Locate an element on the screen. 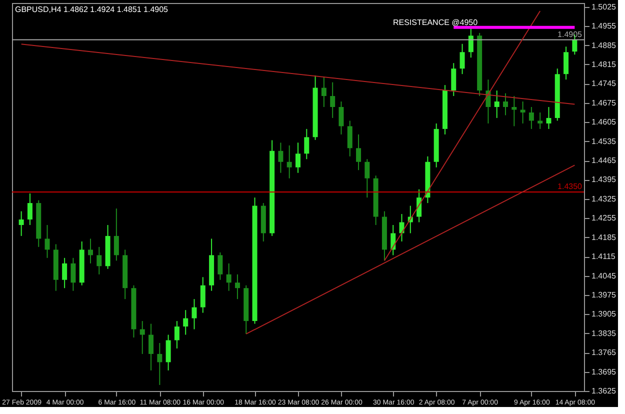 Image resolution: width=625 pixels, height=414 pixels. ref-line-label: 1.4905 is located at coordinates (570, 34).